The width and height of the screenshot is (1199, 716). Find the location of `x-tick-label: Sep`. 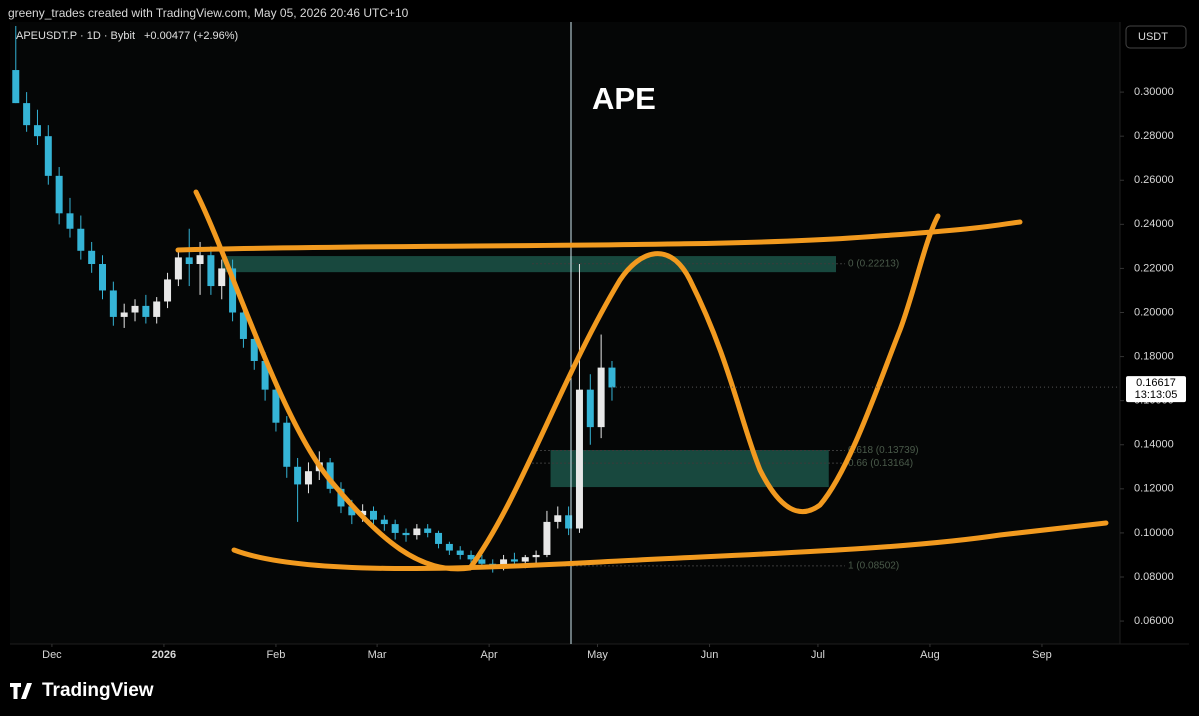

x-tick-label: Sep is located at coordinates (1042, 655).